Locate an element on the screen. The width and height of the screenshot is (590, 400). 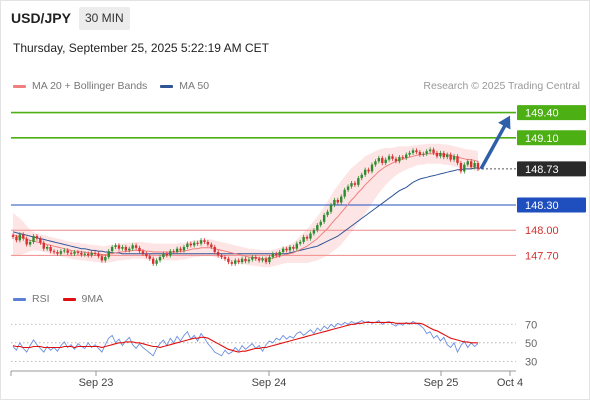
level-label-last: 148.73 is located at coordinates (542, 170).